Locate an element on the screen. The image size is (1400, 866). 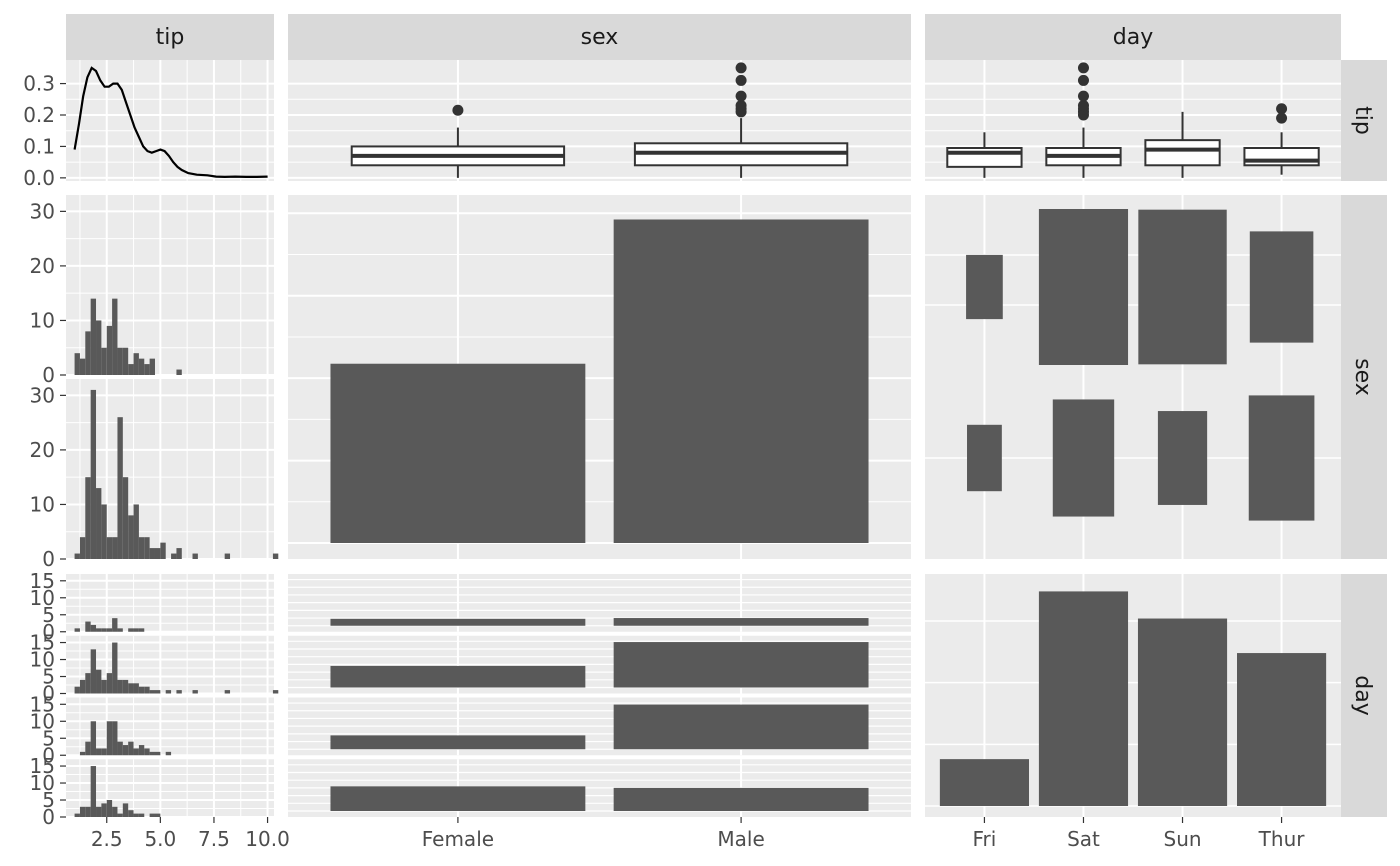
hist-female-y-tick-label: 30 is located at coordinates (42, 211).